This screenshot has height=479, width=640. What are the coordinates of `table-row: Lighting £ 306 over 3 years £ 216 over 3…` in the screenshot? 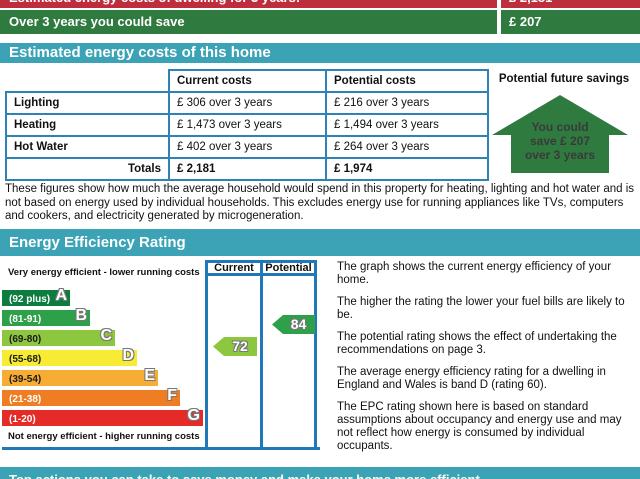 It's located at (247, 103).